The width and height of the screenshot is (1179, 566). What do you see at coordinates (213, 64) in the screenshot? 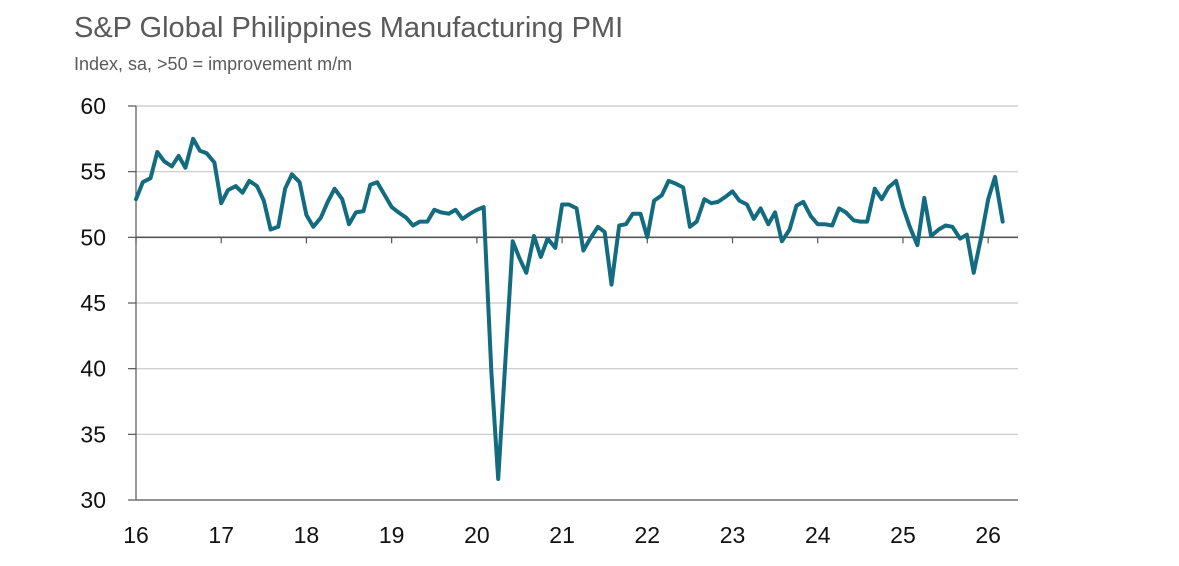
I see `chart-subtitle: Index, sa, >50 = improvement m/m` at bounding box center [213, 64].